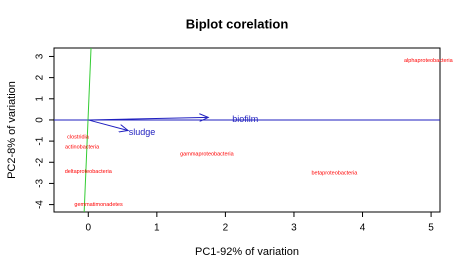 This screenshot has width=474, height=279. Describe the element at coordinates (82, 147) in the screenshot. I see `point-label: actinobacteria` at that location.